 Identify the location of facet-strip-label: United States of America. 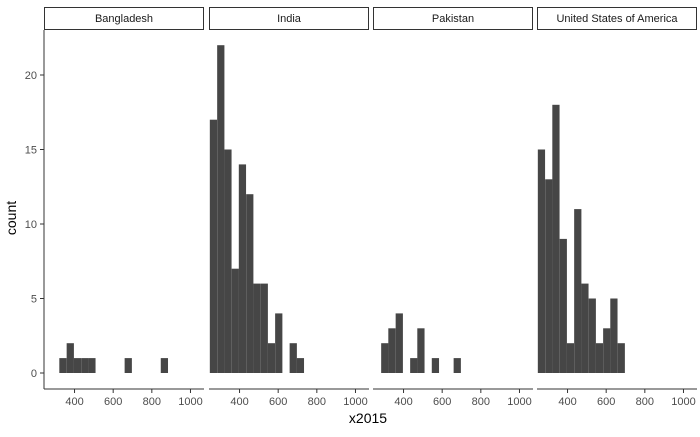
(617, 19).